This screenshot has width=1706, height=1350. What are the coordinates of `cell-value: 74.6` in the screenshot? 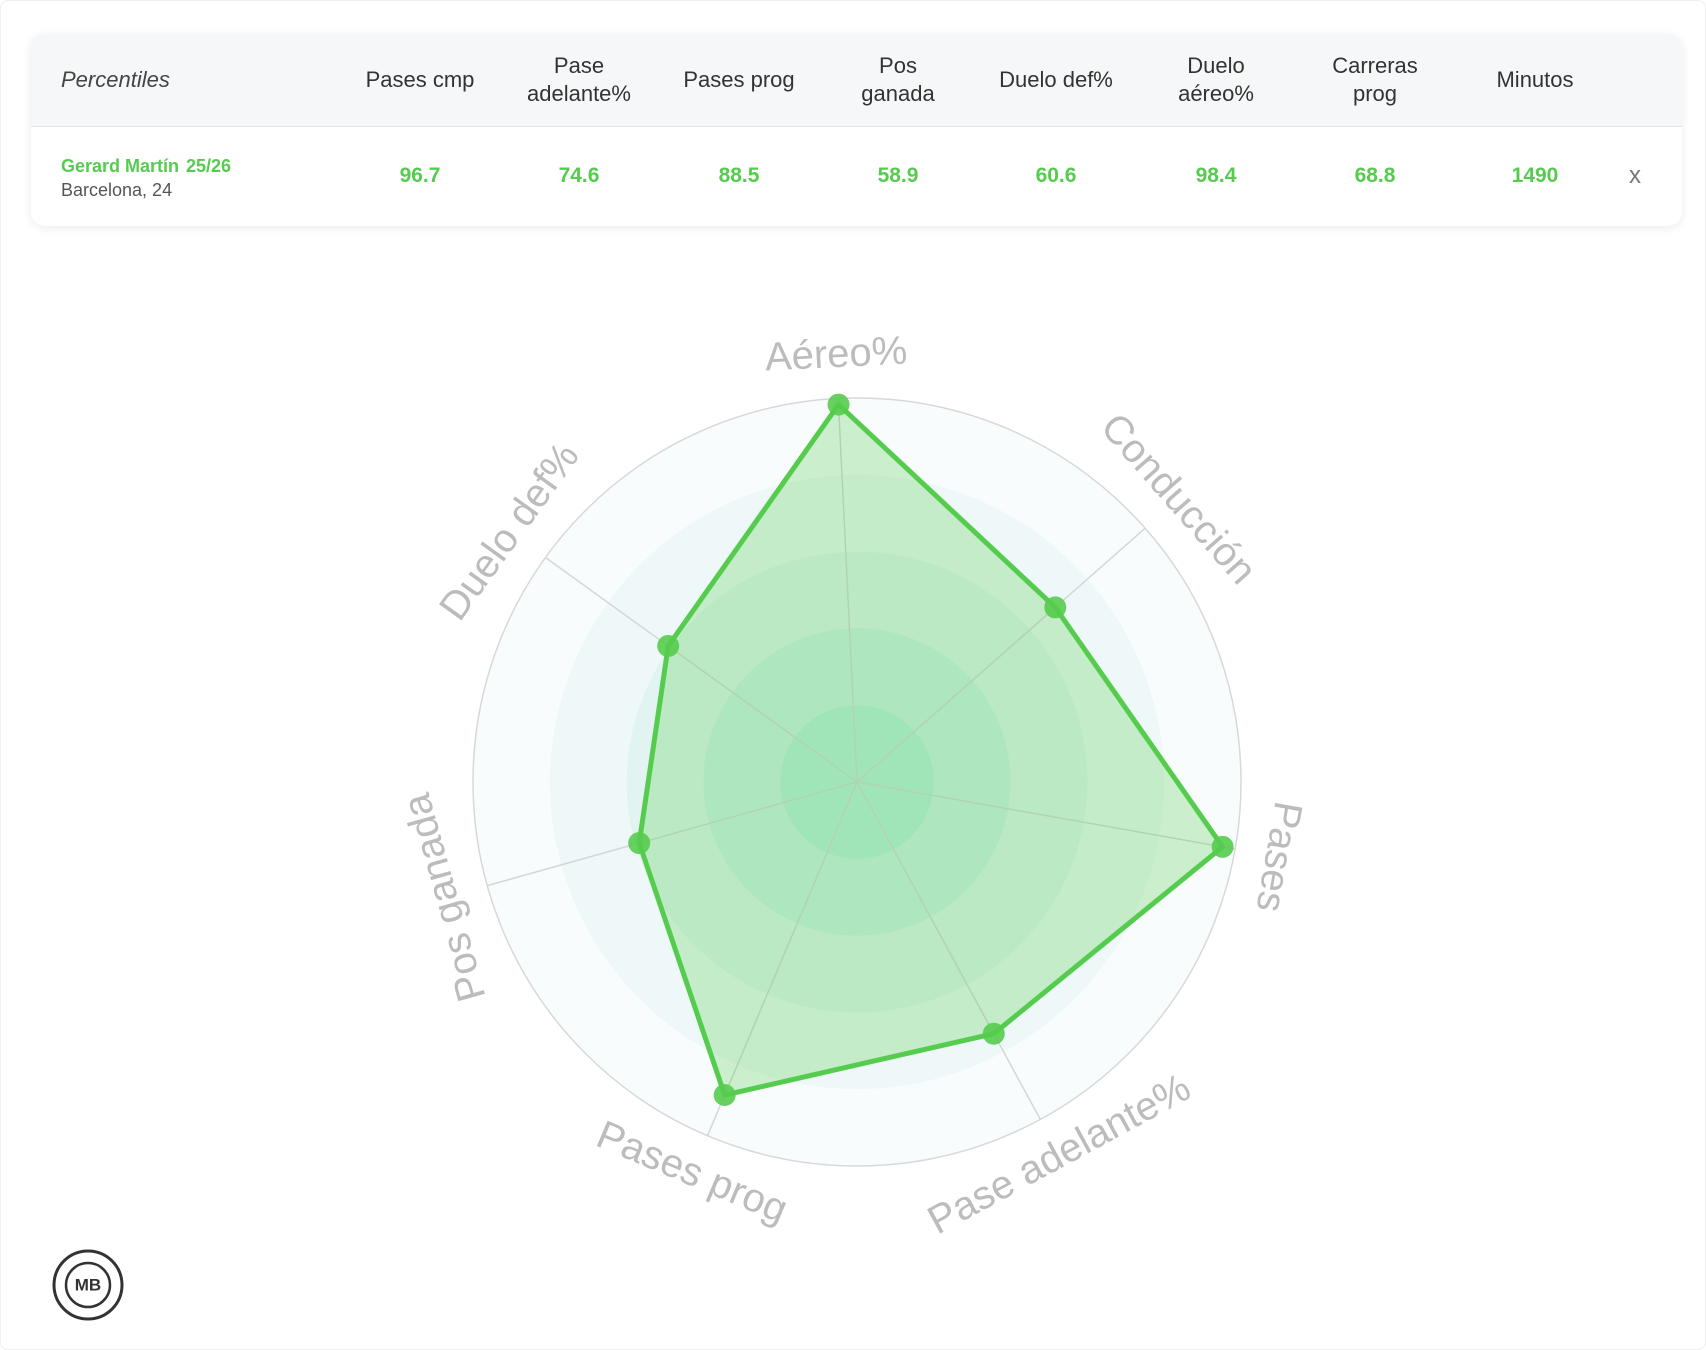 It's located at (579, 175).